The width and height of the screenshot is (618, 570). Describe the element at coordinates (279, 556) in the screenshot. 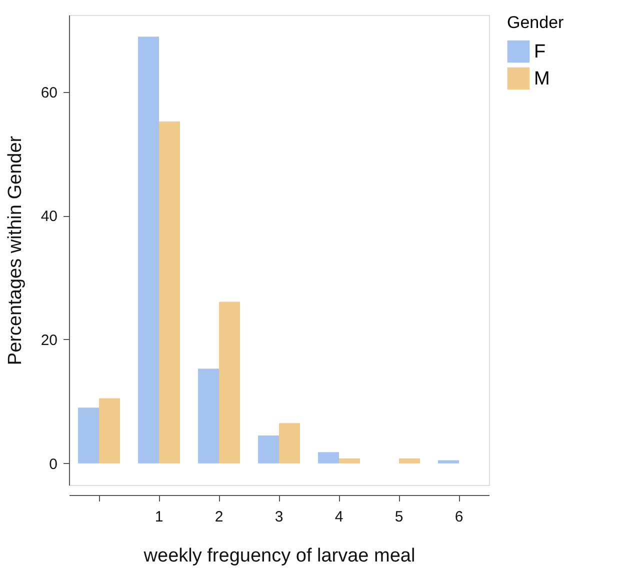

I see `x-axis-title: weekly freguency of larvae meal` at that location.